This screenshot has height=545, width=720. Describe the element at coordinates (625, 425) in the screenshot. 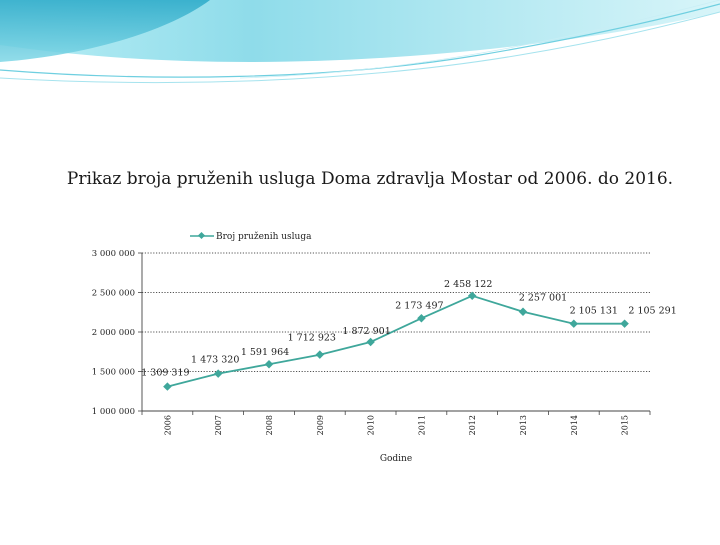

I see `x-tick-label: 2015` at that location.